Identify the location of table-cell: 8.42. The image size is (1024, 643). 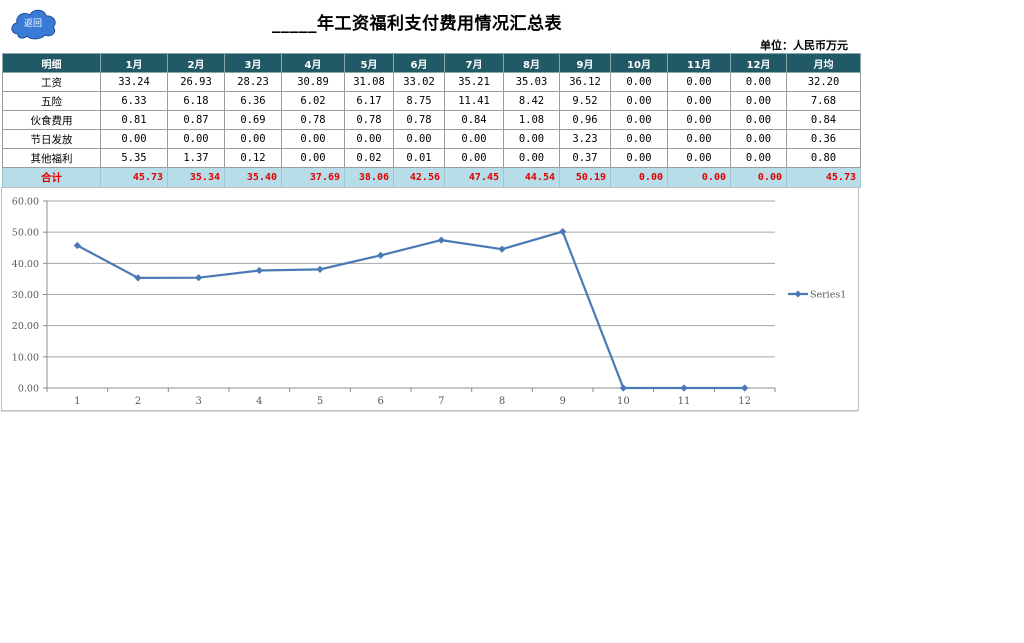
(531, 101).